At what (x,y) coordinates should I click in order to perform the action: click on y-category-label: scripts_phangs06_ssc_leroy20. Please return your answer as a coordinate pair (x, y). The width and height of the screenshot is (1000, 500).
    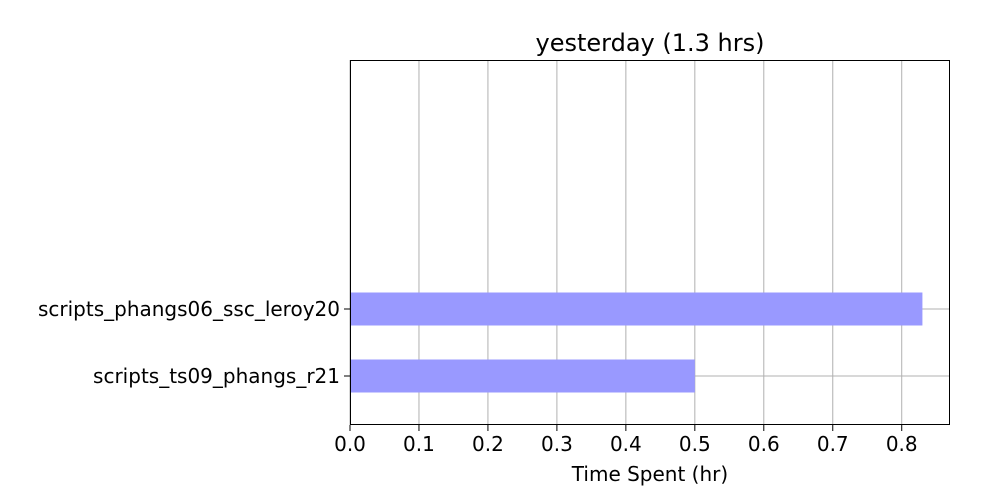
    Looking at the image, I should click on (189, 309).